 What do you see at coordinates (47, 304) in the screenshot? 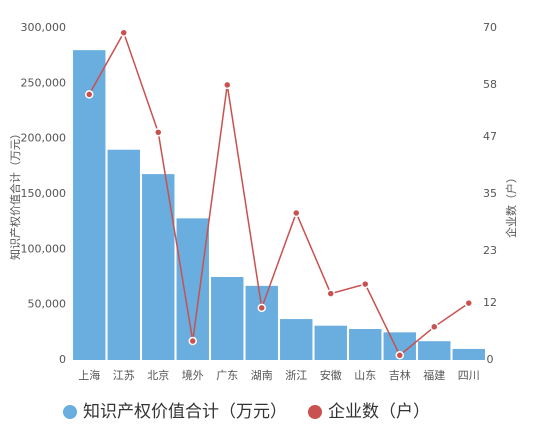
I see `y-tick-label: 50,000` at bounding box center [47, 304].